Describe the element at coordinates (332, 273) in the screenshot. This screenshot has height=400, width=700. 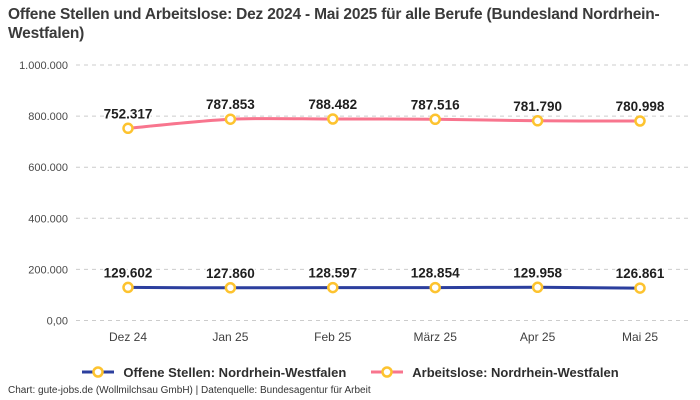
I see `data-point-label: 128.597` at that location.